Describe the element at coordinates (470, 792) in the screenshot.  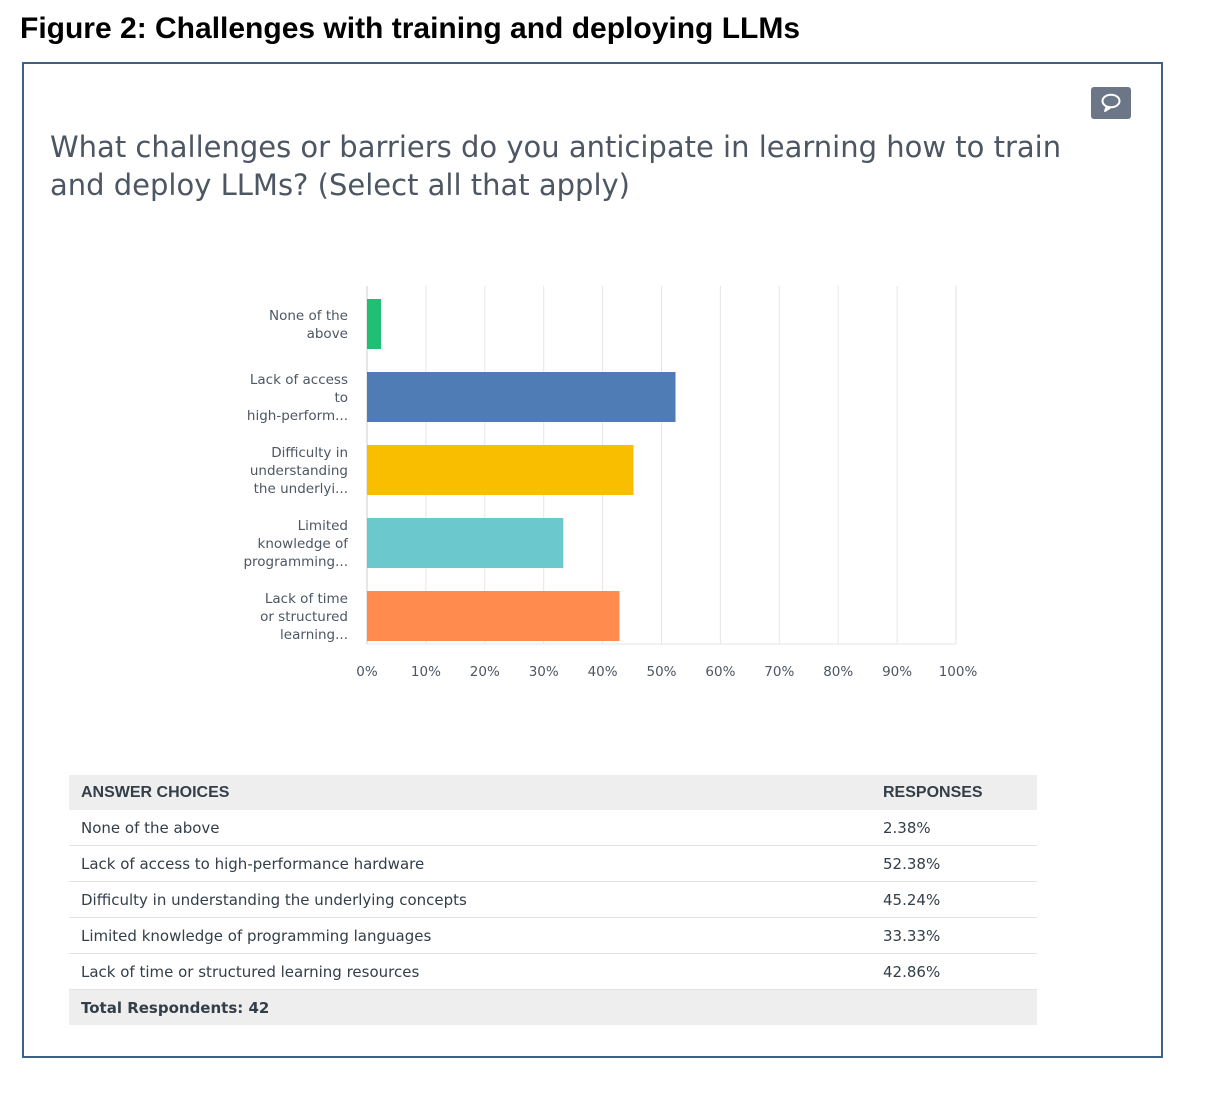
I see `header-answer-choices: ANSWER CHOICES` at that location.